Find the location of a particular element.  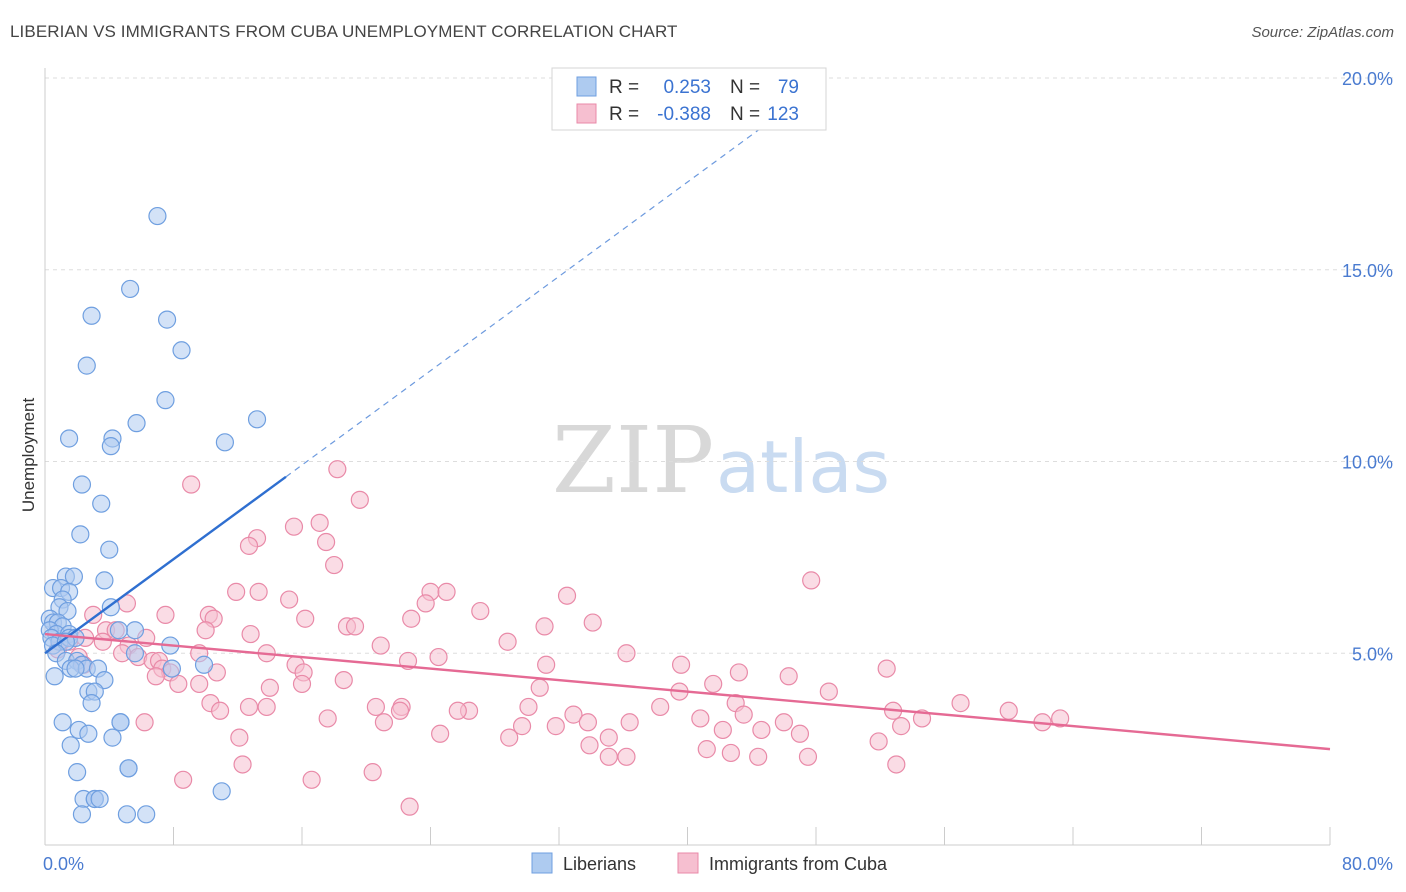

y-axis-title: Unemployment is located at coordinates (28, 455).